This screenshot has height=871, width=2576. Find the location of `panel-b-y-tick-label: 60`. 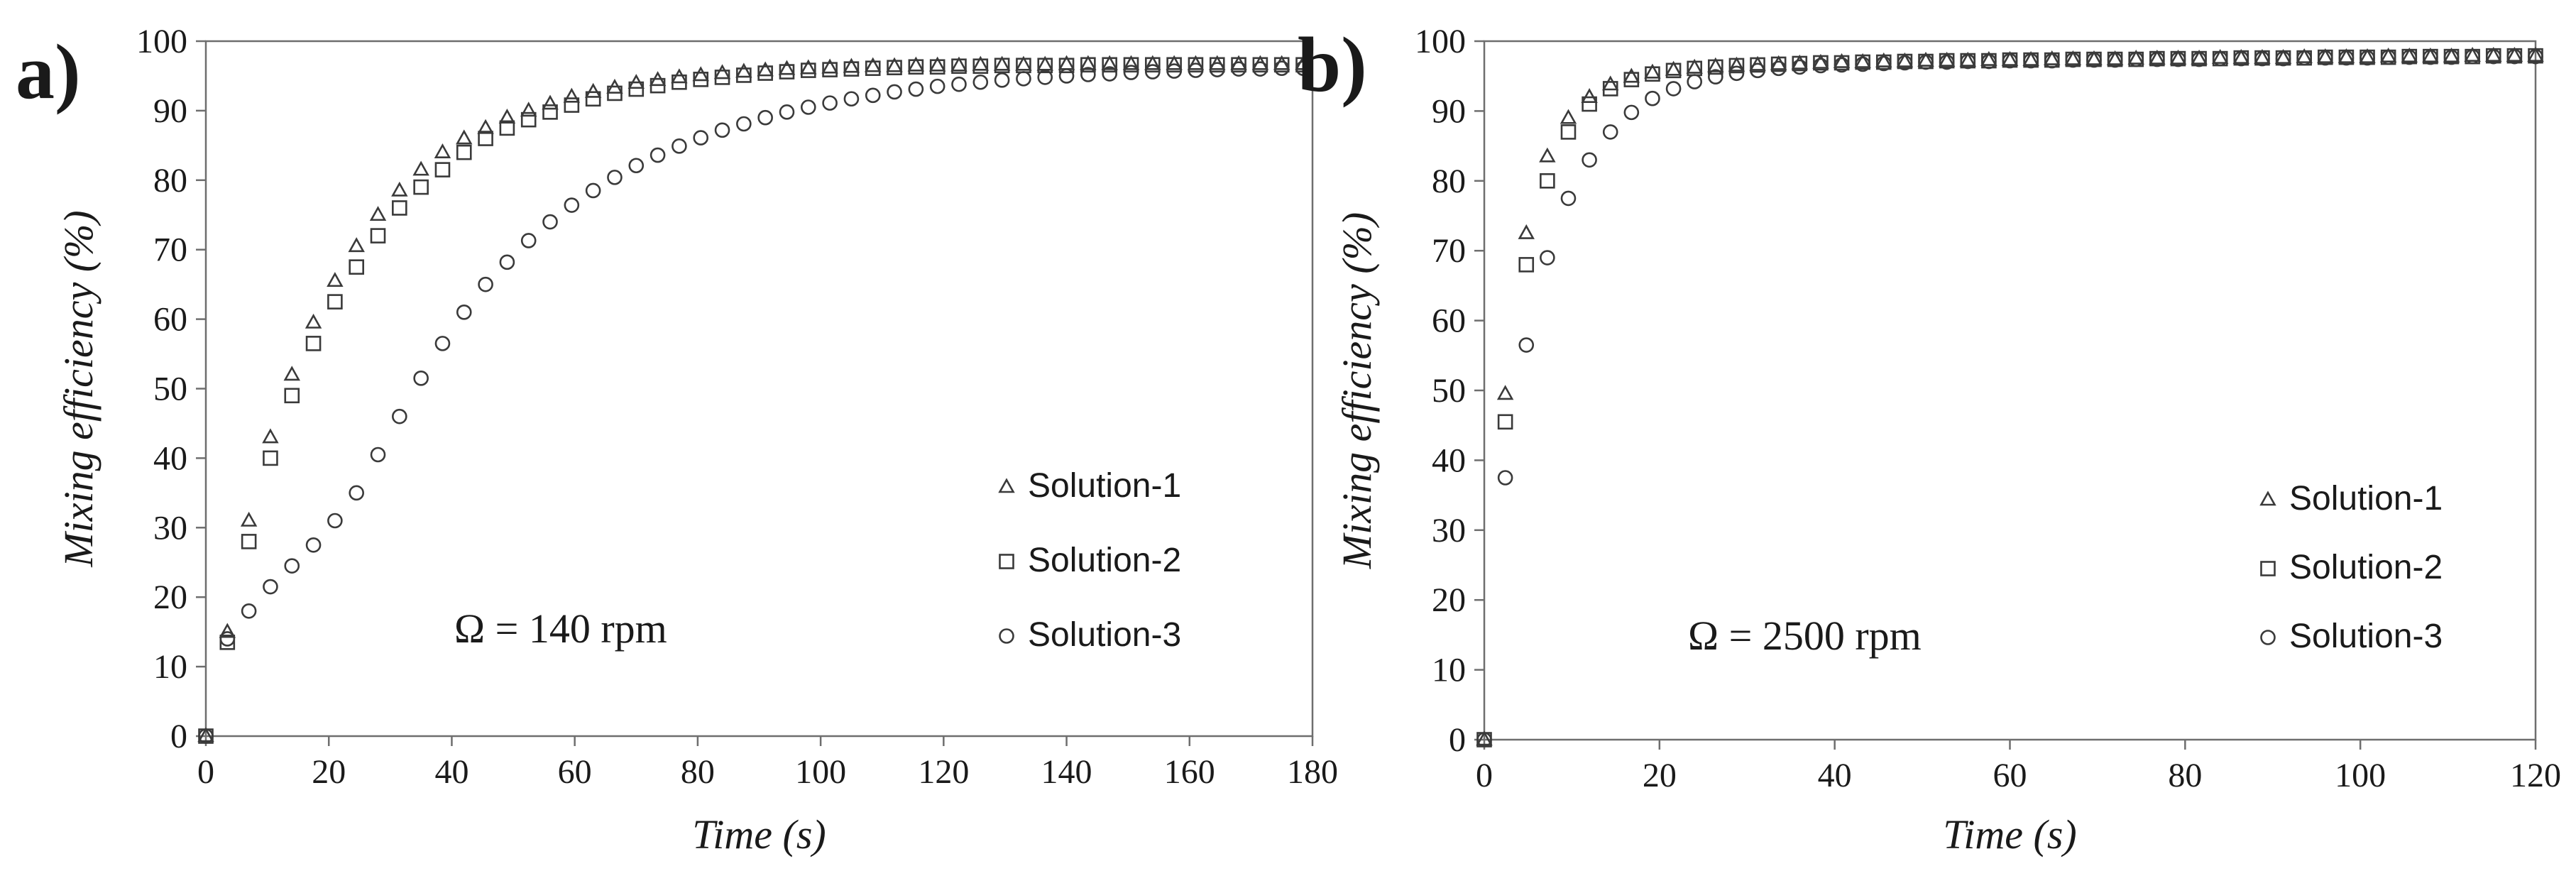

panel-b-y-tick-label: 60 is located at coordinates (1449, 321).